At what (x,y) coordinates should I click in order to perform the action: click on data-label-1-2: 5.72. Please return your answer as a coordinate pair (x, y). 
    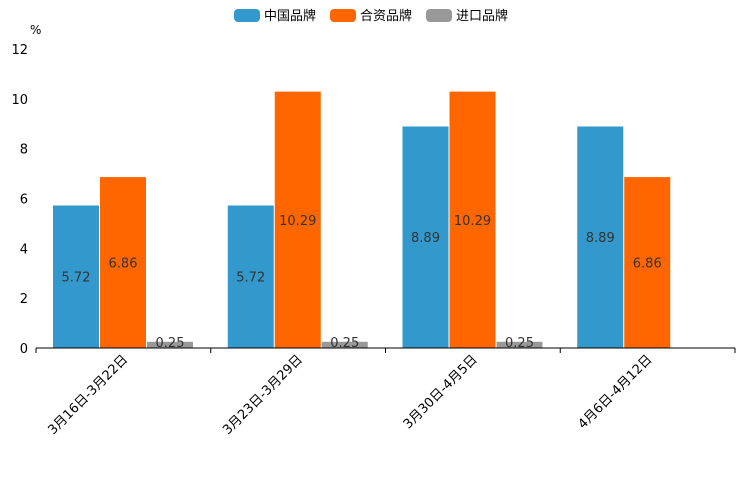
    Looking at the image, I should click on (250, 278).